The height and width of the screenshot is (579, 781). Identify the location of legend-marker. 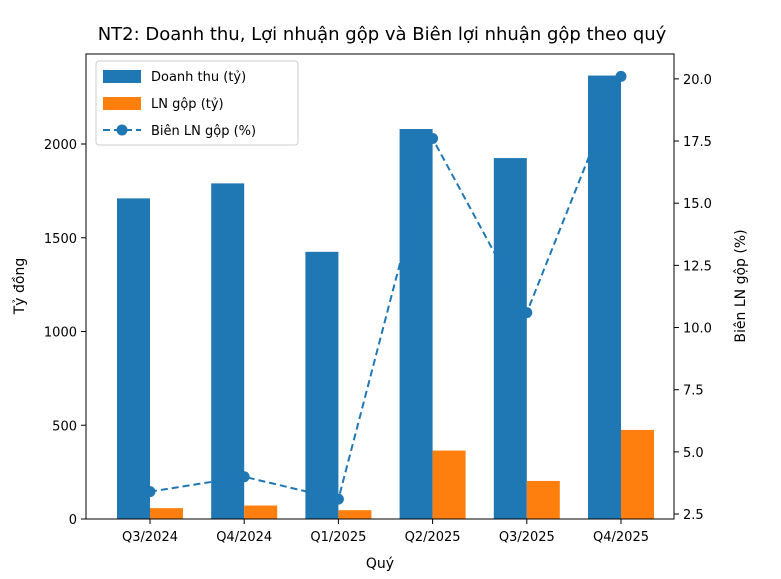
(122, 130).